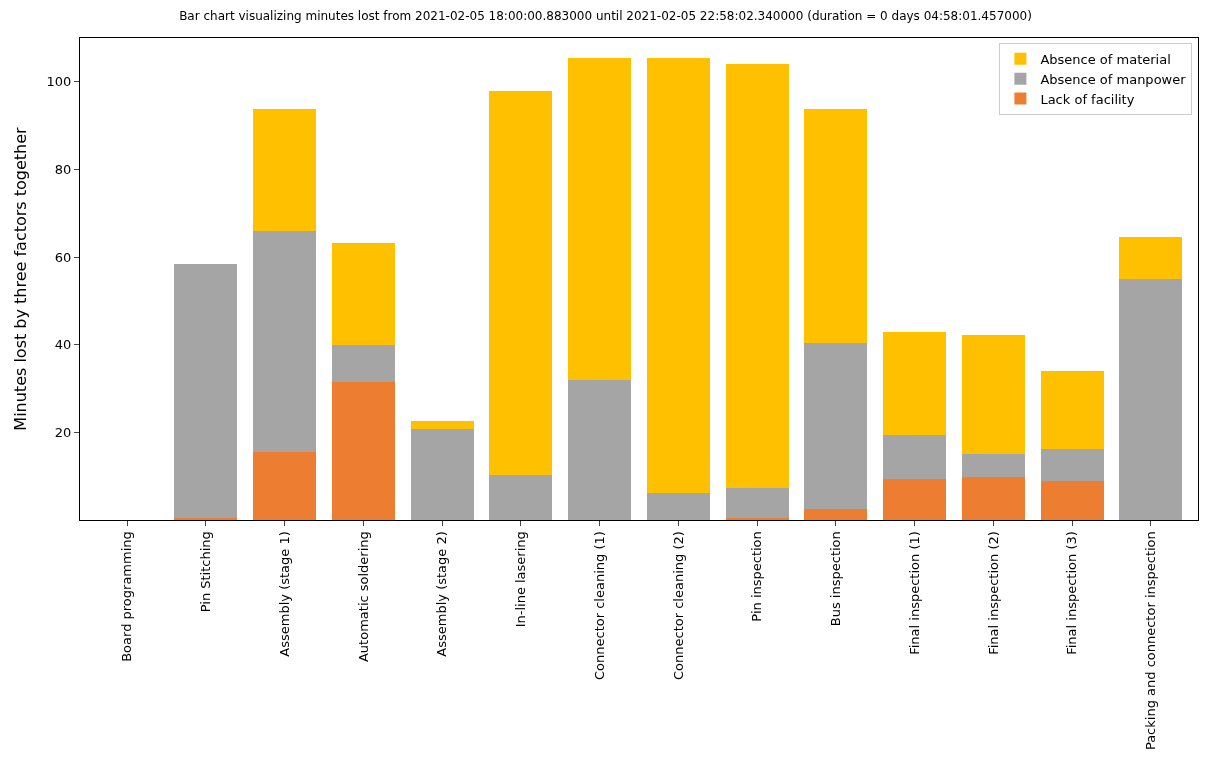 The width and height of the screenshot is (1211, 762). What do you see at coordinates (993, 593) in the screenshot?
I see `x-tick-label: Final inspection (2)` at bounding box center [993, 593].